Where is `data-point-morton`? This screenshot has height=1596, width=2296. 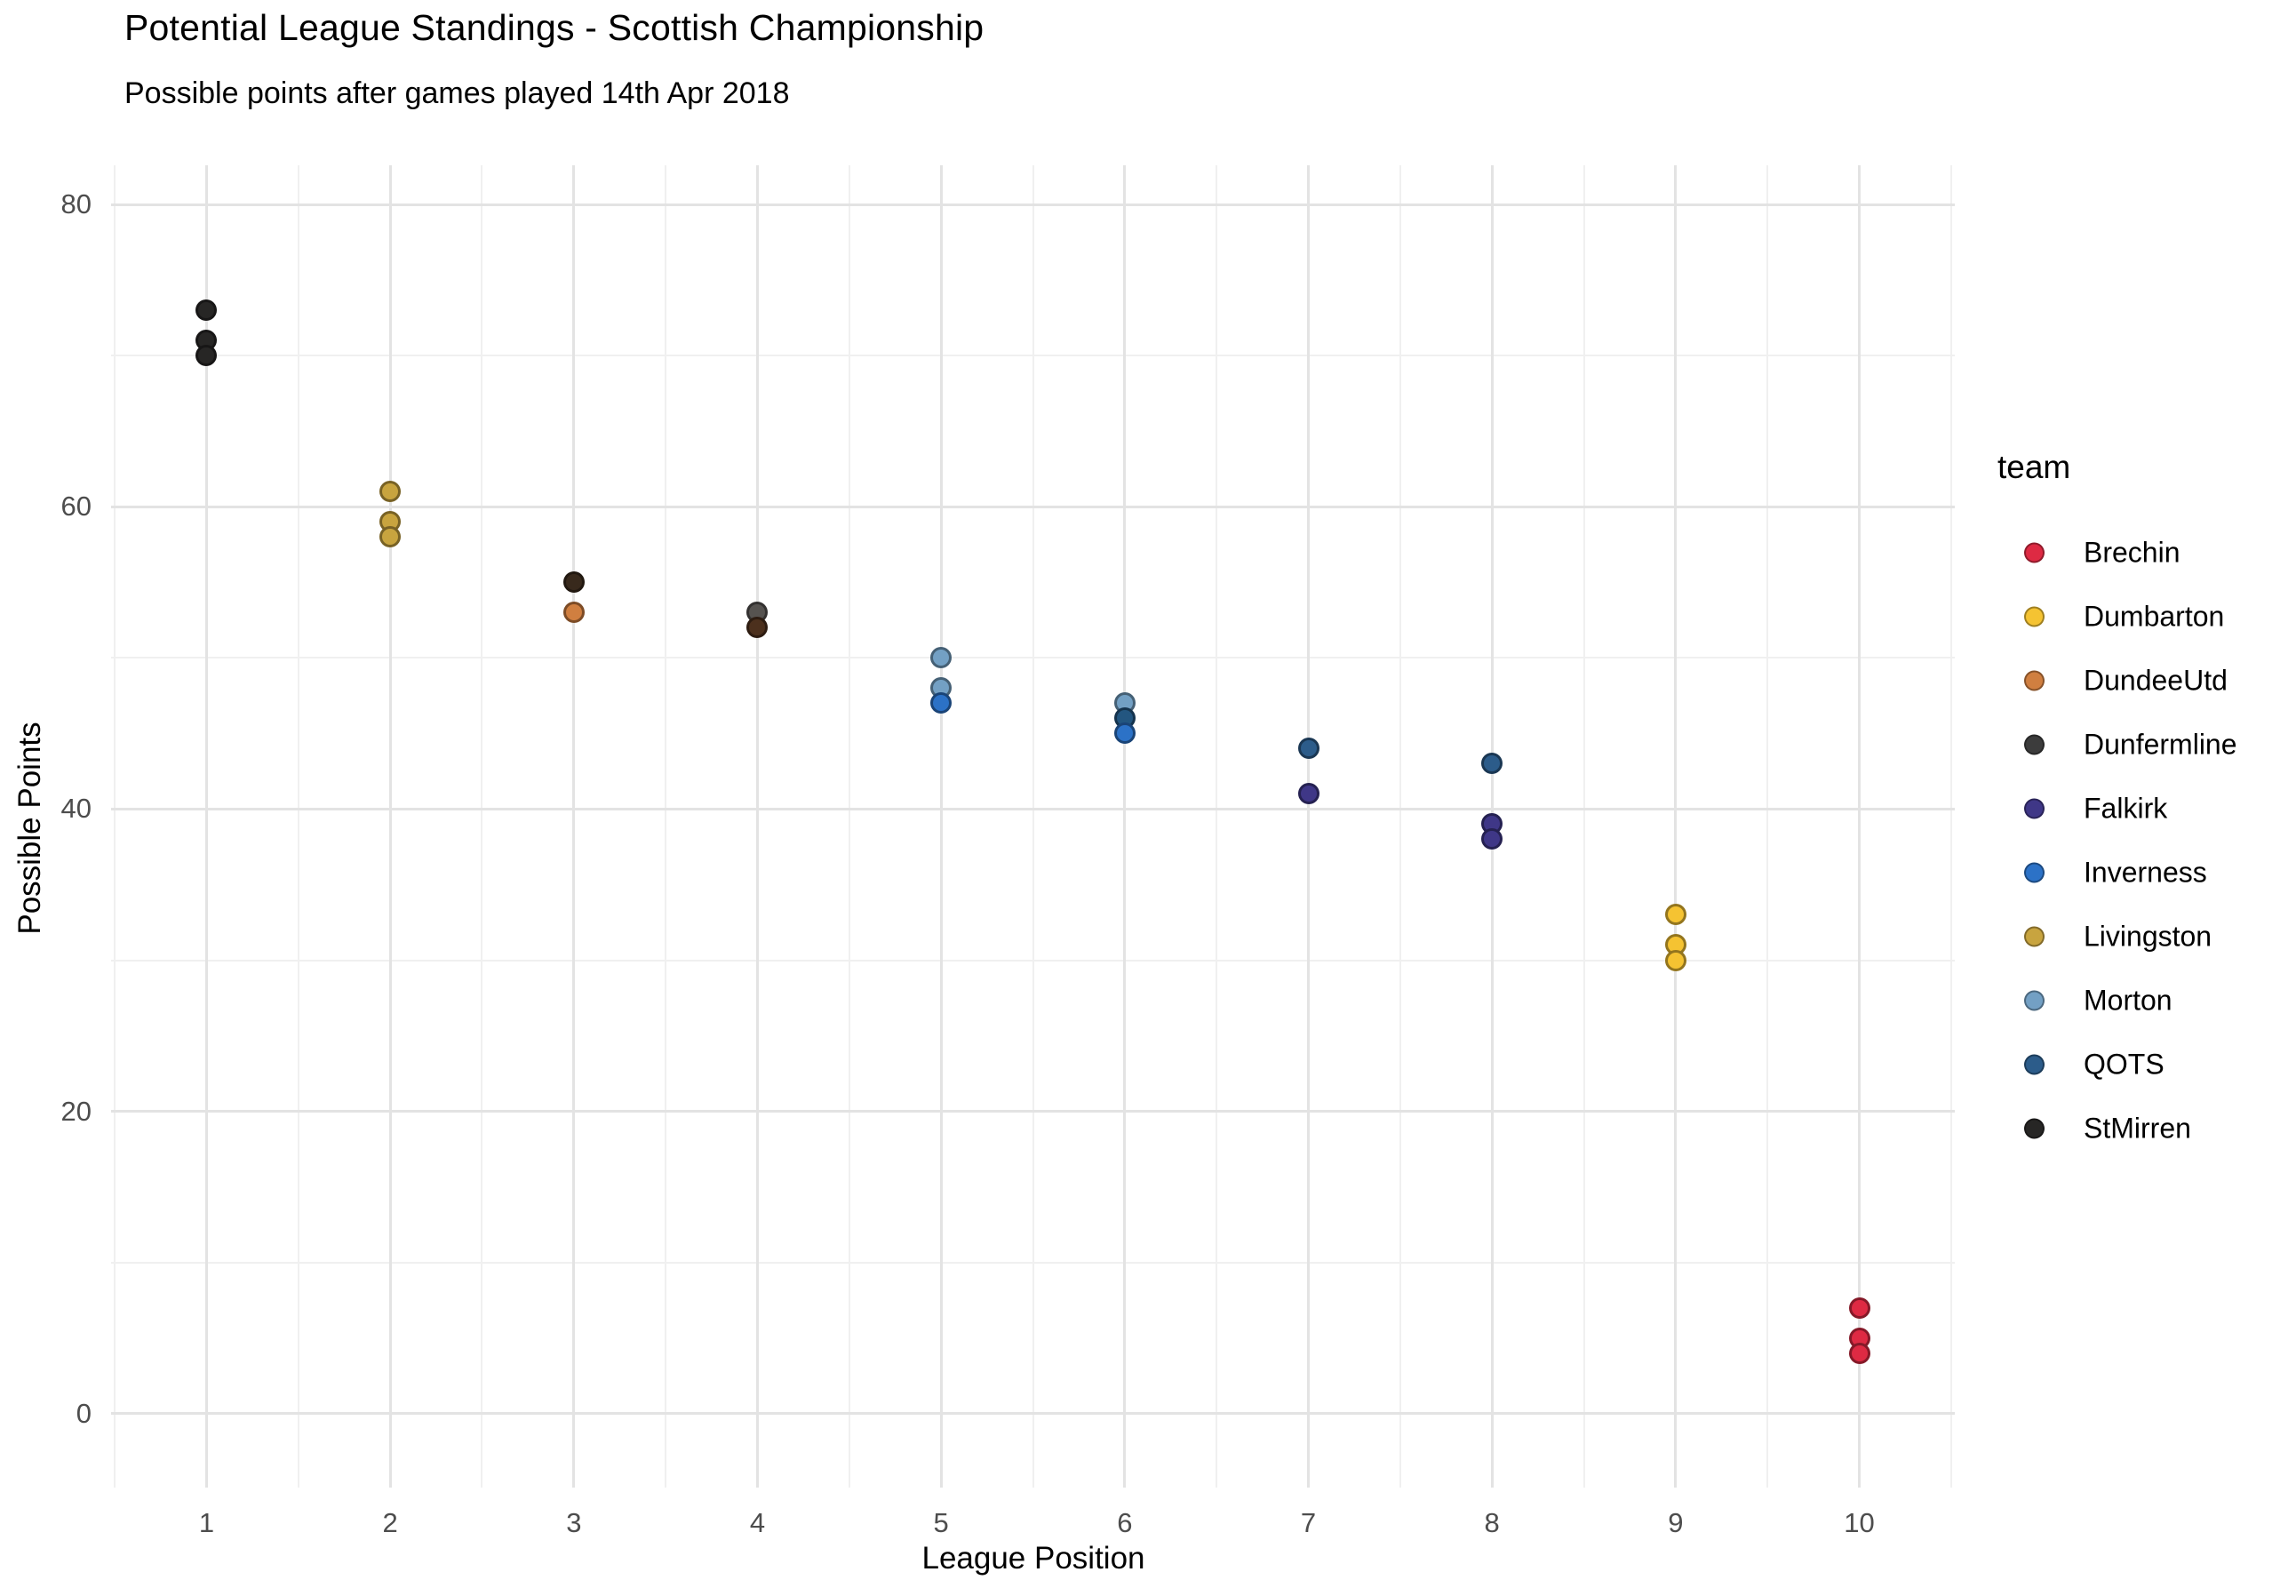
data-point-morton is located at coordinates (942, 658).